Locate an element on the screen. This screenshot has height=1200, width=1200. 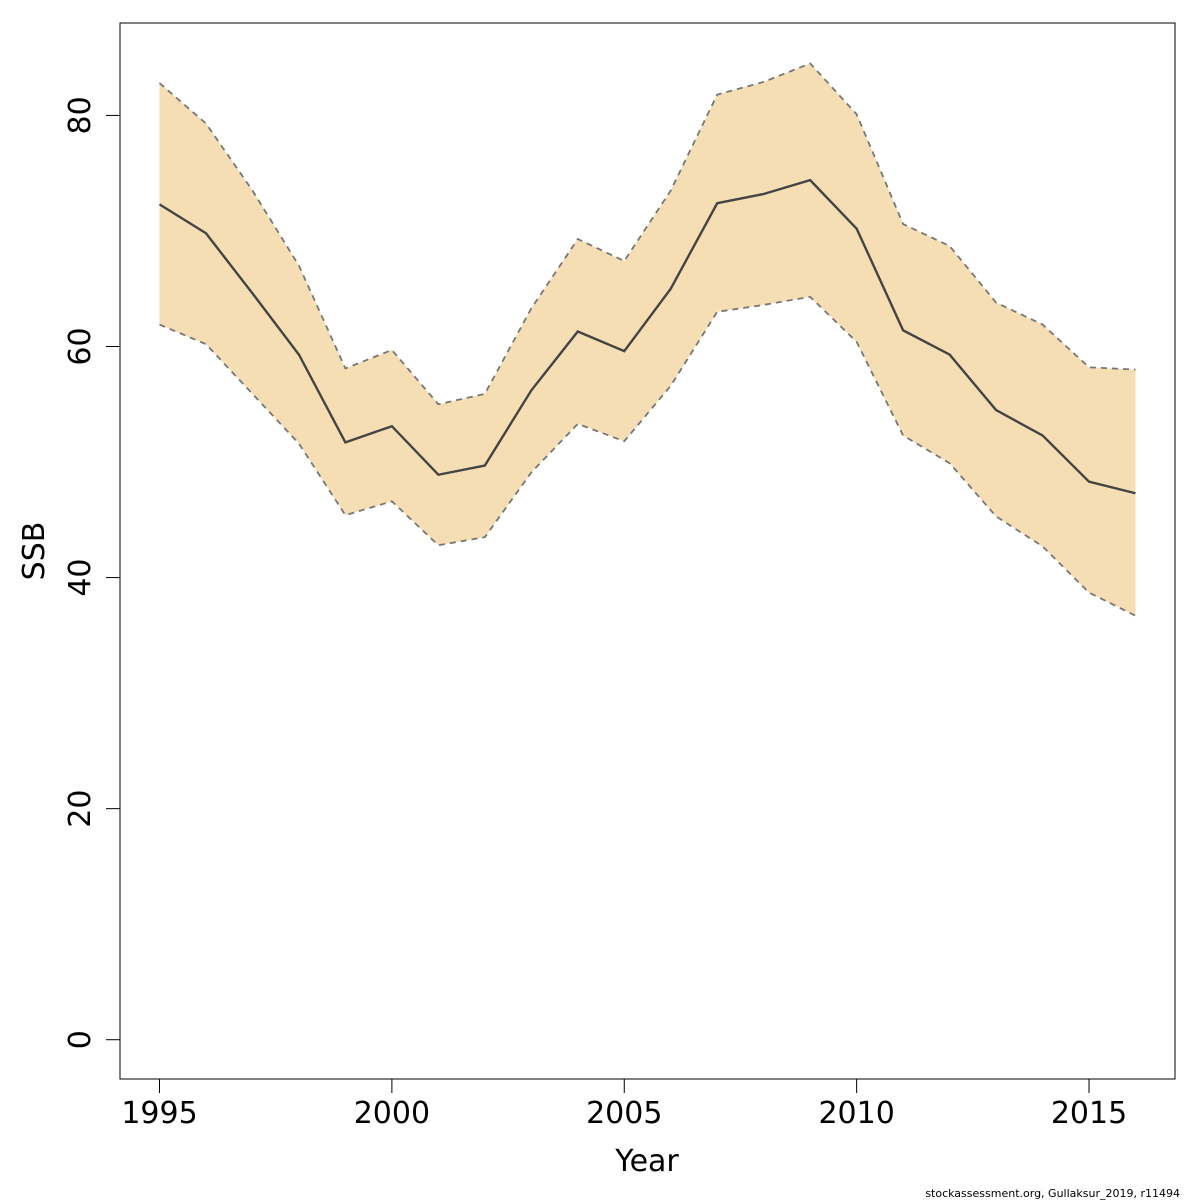
y-axis: 0 20 40 60 80 is located at coordinates (92, 572).